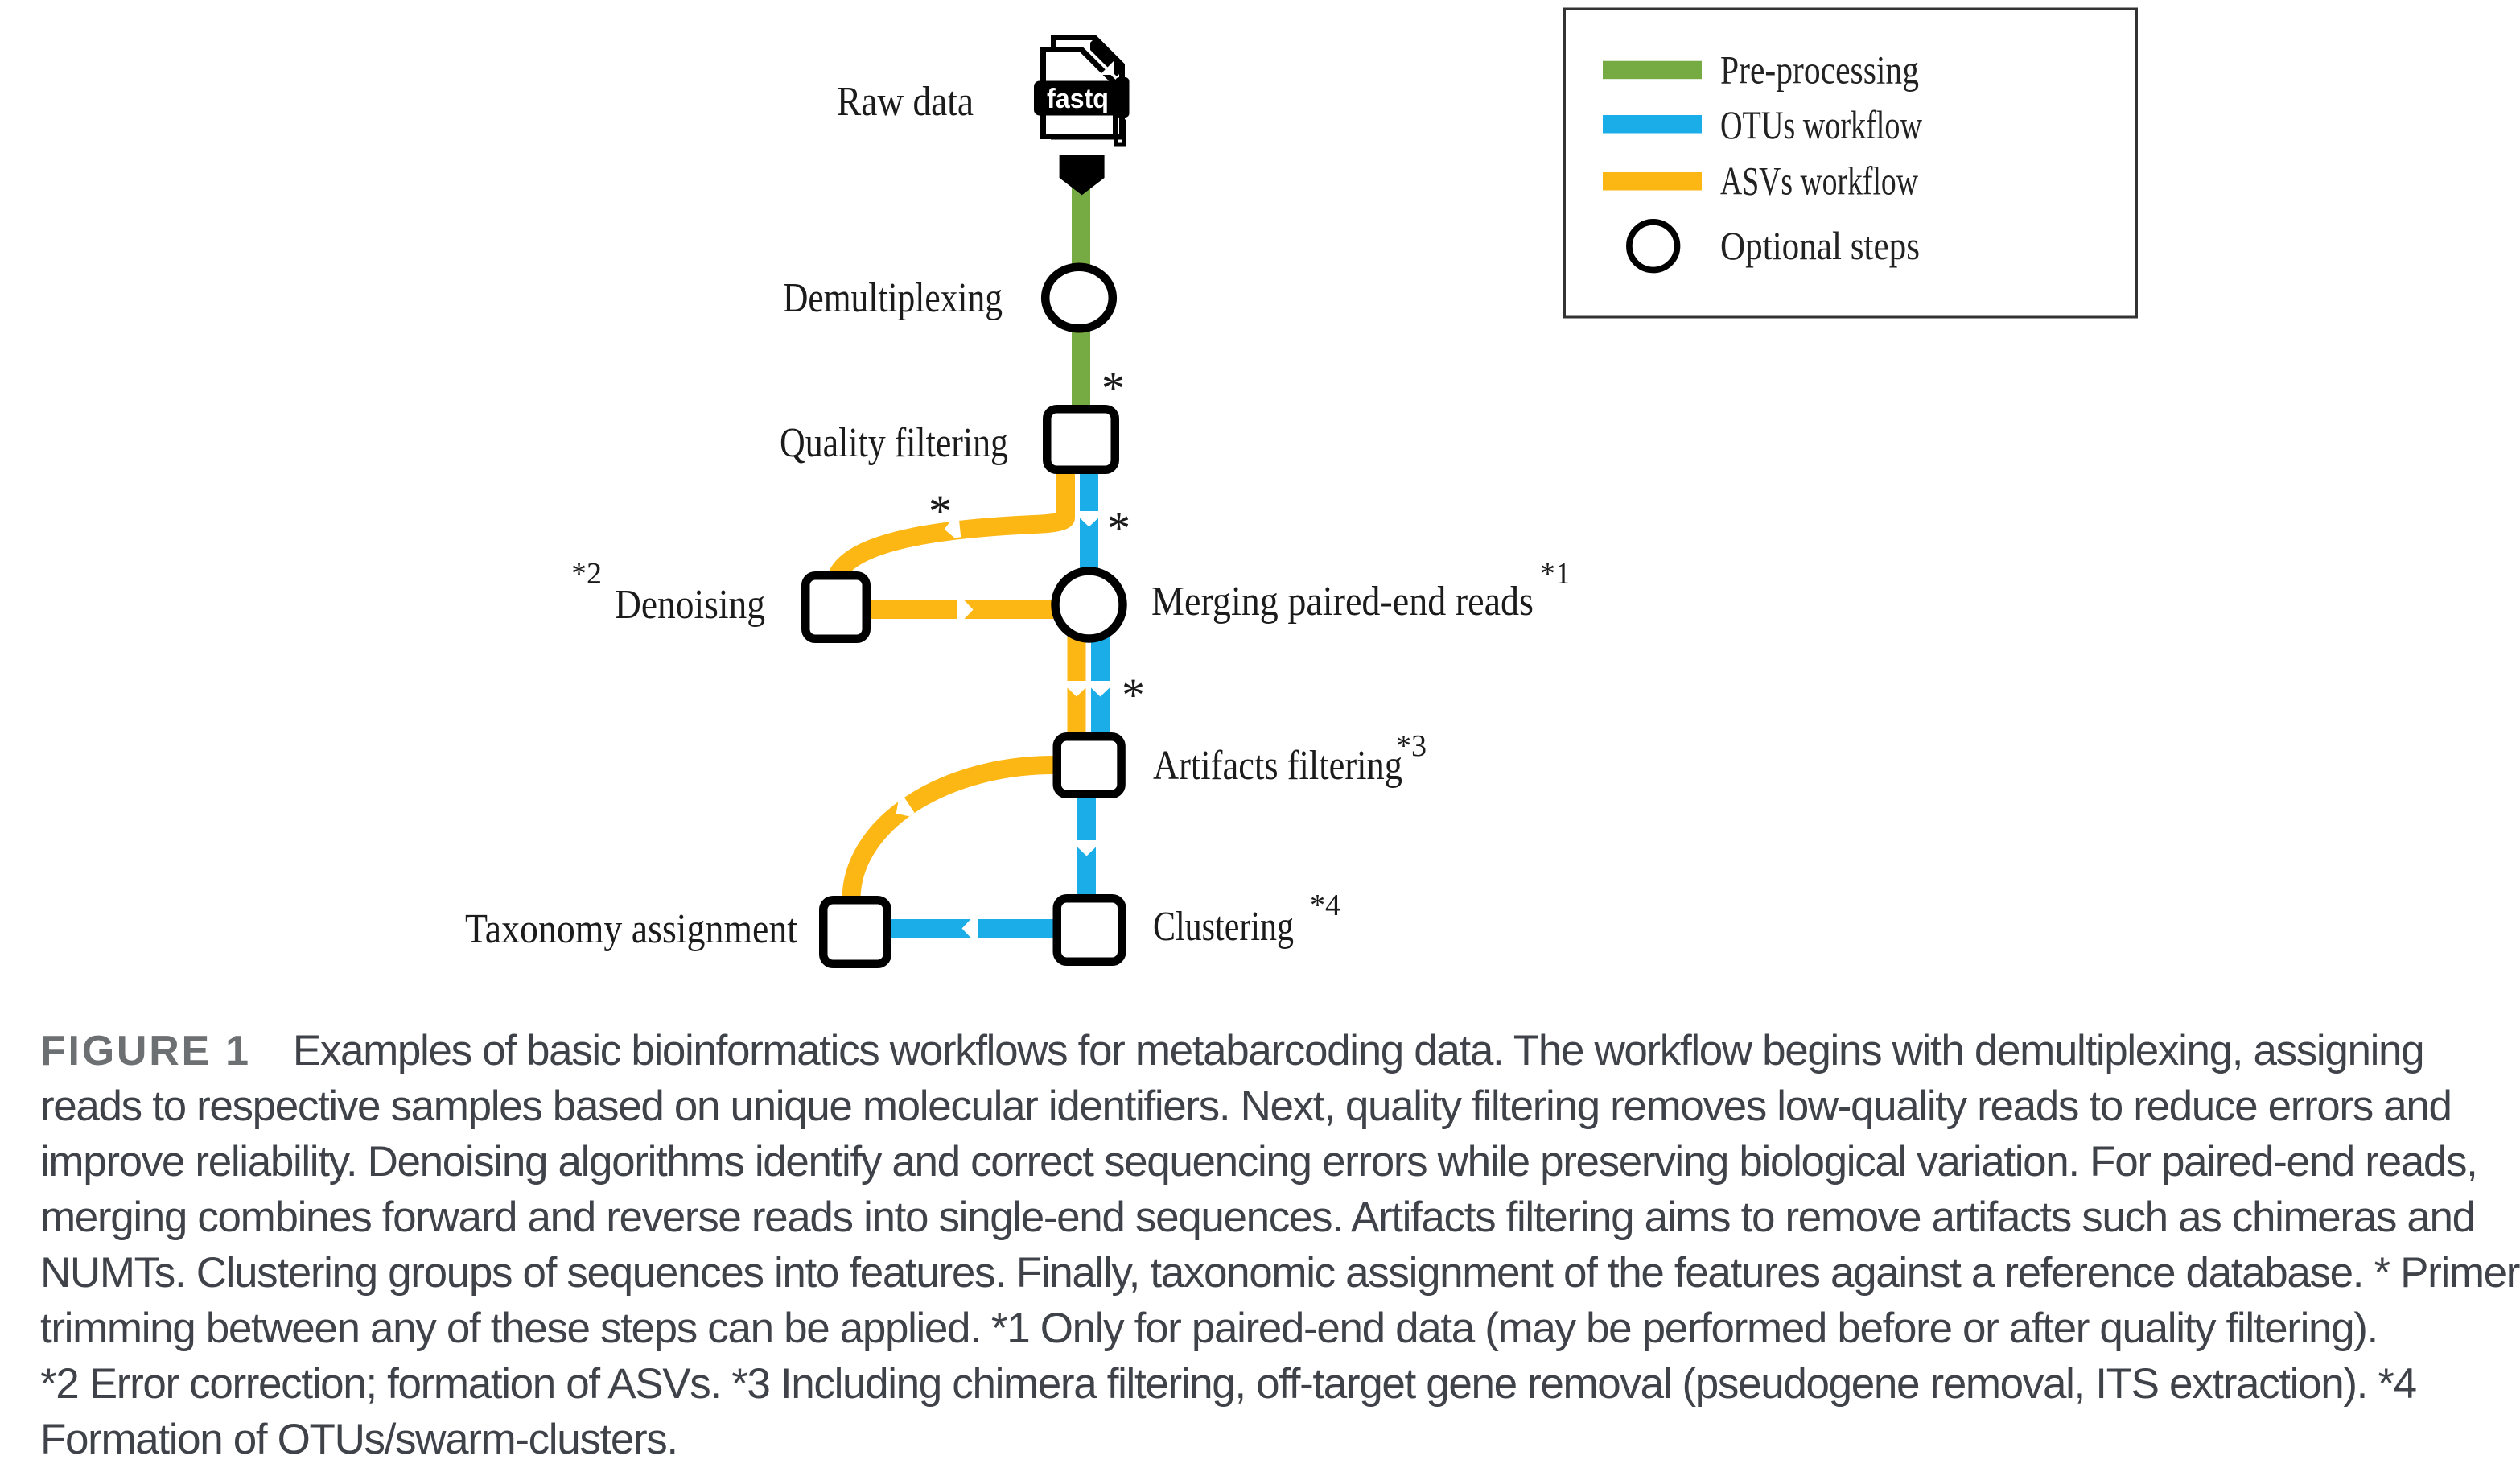 This screenshot has width=2520, height=1468. I want to click on svg-text: Clustering, so click(1223, 927).